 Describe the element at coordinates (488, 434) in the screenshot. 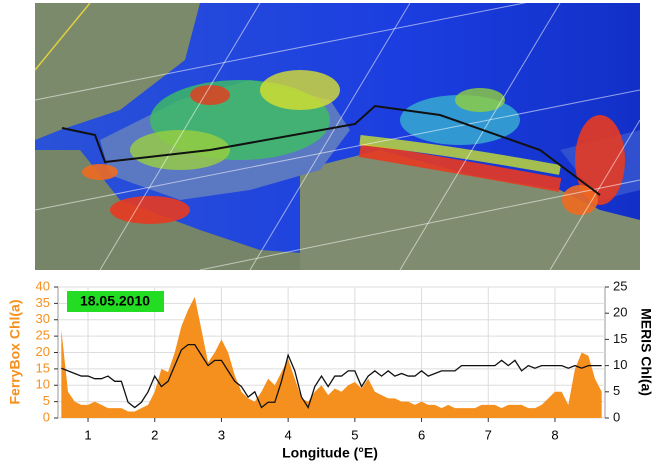

I see `x-tick-label: 7` at that location.